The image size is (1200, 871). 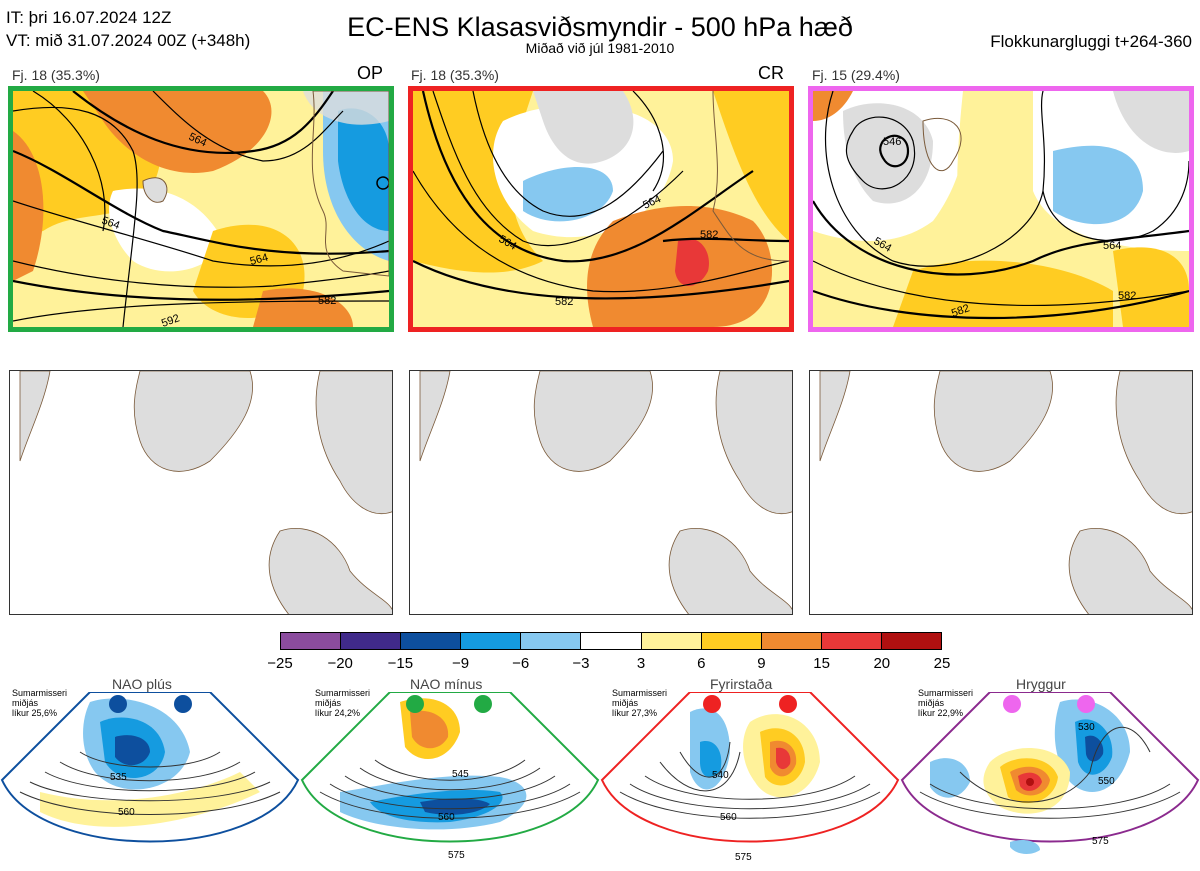 I want to click on regime-4-name: Hryggur, so click(x=1041, y=684).